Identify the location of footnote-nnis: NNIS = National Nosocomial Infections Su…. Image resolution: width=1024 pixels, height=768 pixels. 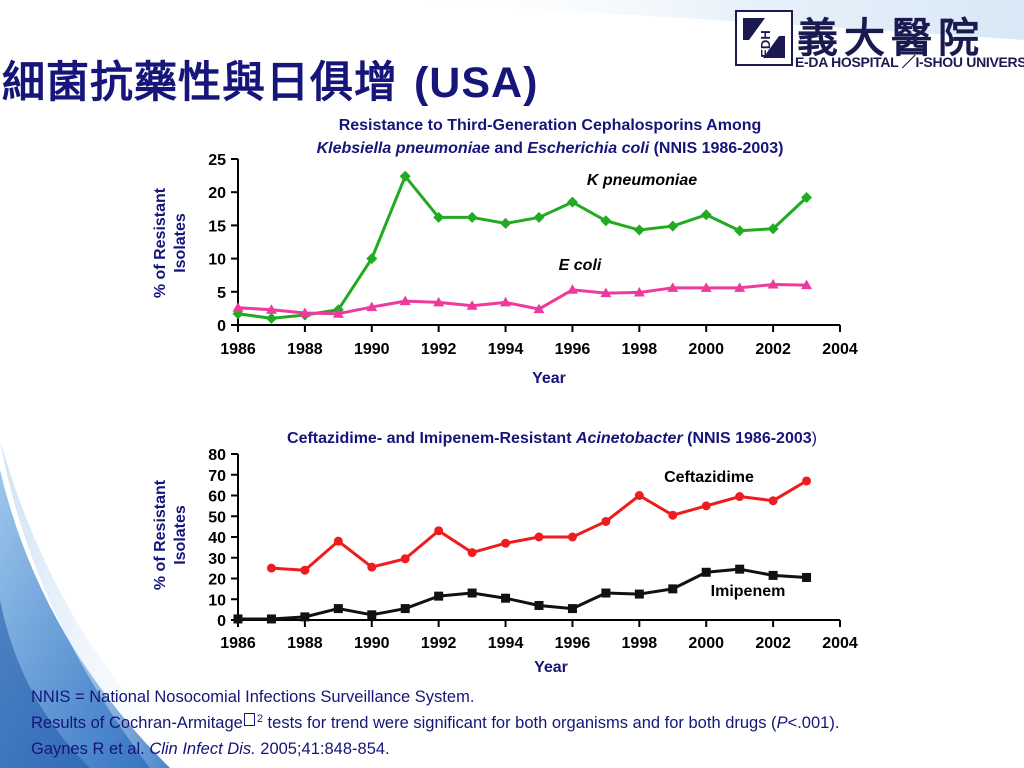
(253, 697).